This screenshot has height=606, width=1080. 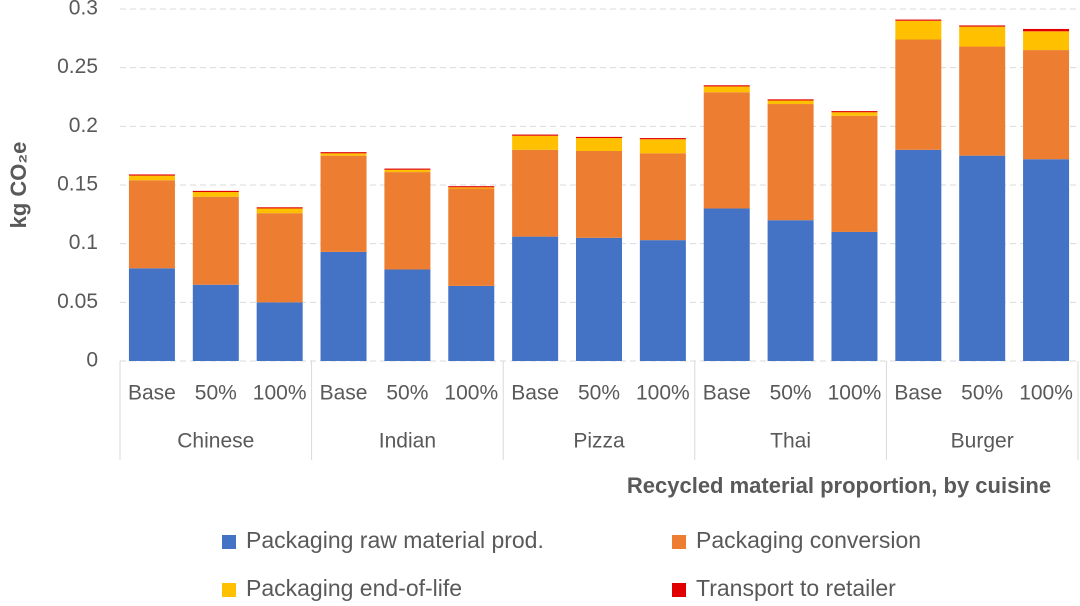 What do you see at coordinates (796, 588) in the screenshot?
I see `legend-label: Transport to retailer` at bounding box center [796, 588].